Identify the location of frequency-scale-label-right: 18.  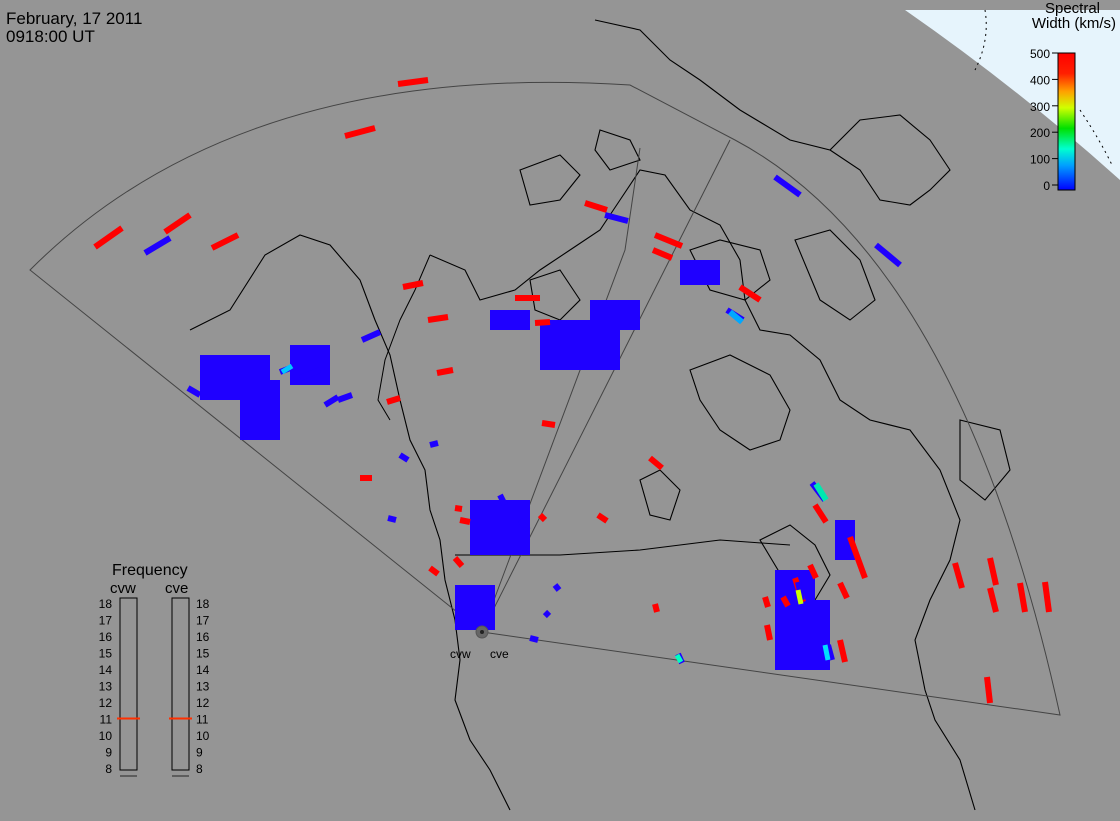
(203, 604).